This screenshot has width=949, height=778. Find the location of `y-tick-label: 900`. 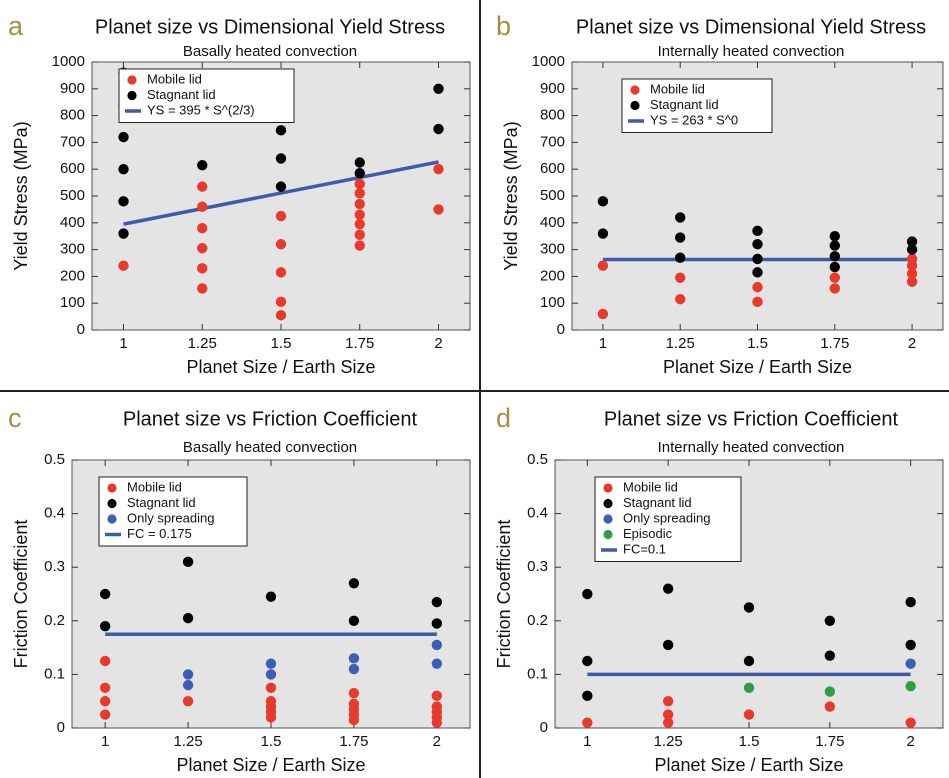

y-tick-label: 900 is located at coordinates (72, 88).